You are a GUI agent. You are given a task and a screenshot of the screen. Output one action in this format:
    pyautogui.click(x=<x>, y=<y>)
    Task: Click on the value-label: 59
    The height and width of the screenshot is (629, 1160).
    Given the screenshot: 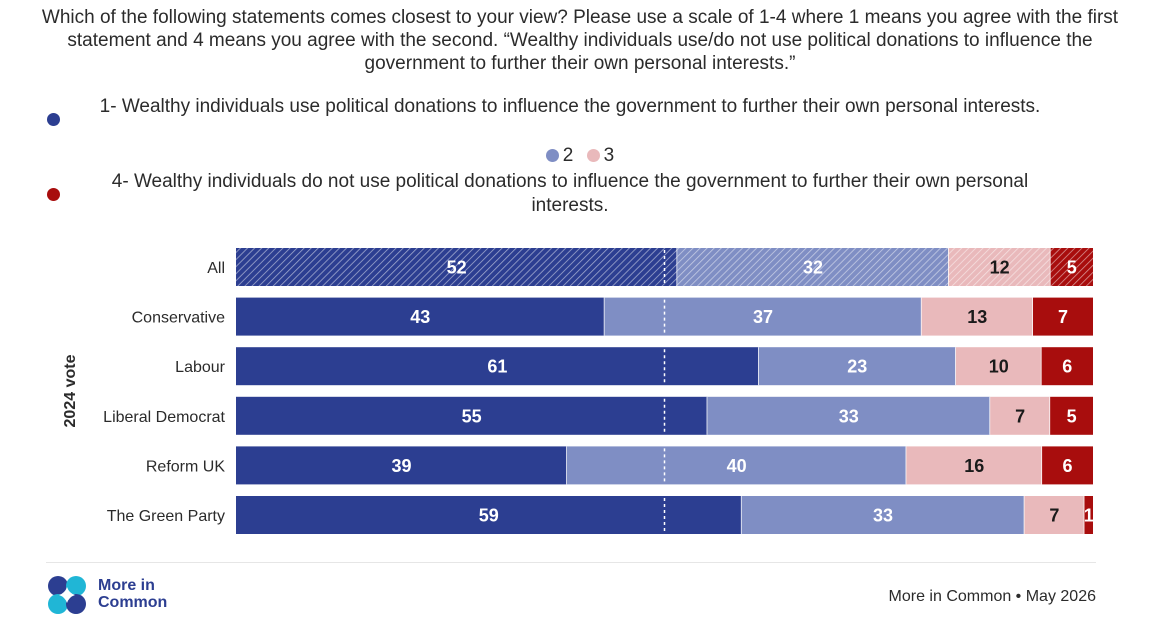 What is the action you would take?
    pyautogui.click(x=489, y=516)
    